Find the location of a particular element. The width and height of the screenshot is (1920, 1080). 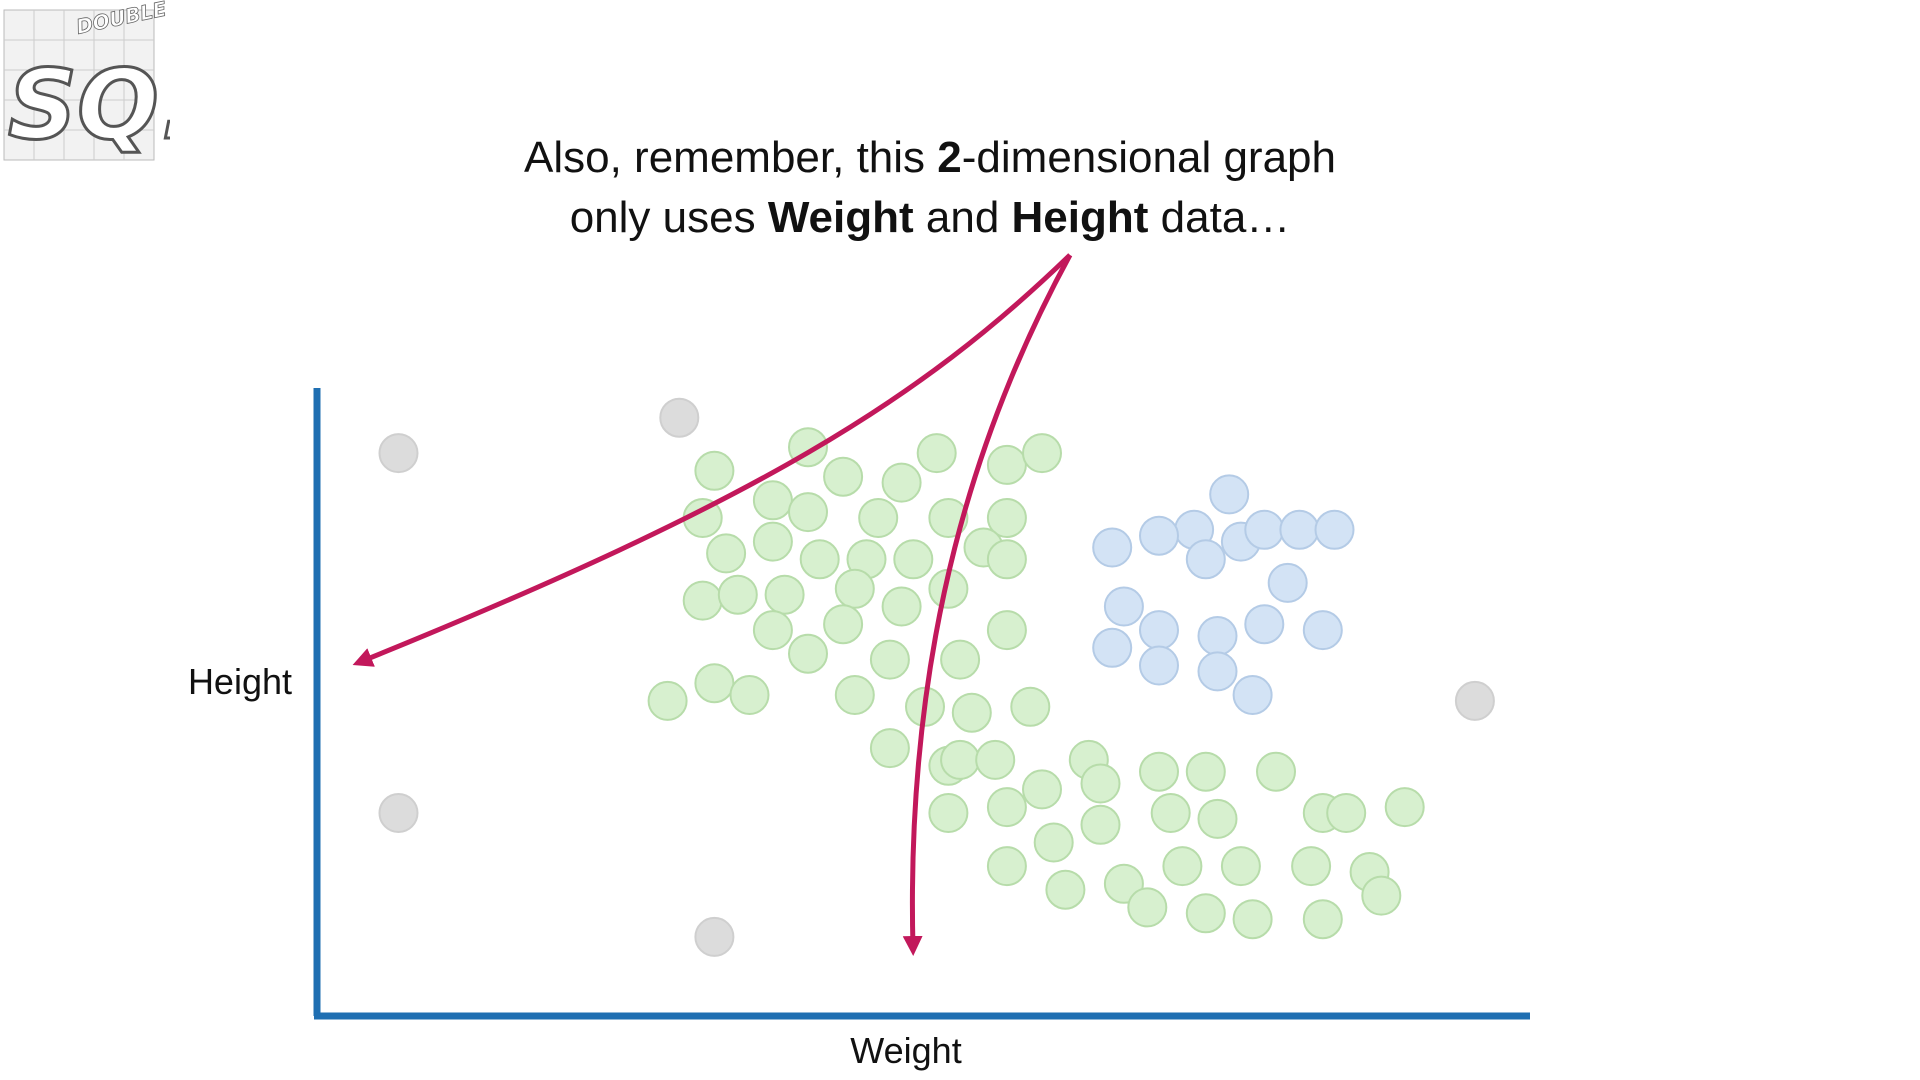

arrow-to-weight-axis is located at coordinates (987, 604).